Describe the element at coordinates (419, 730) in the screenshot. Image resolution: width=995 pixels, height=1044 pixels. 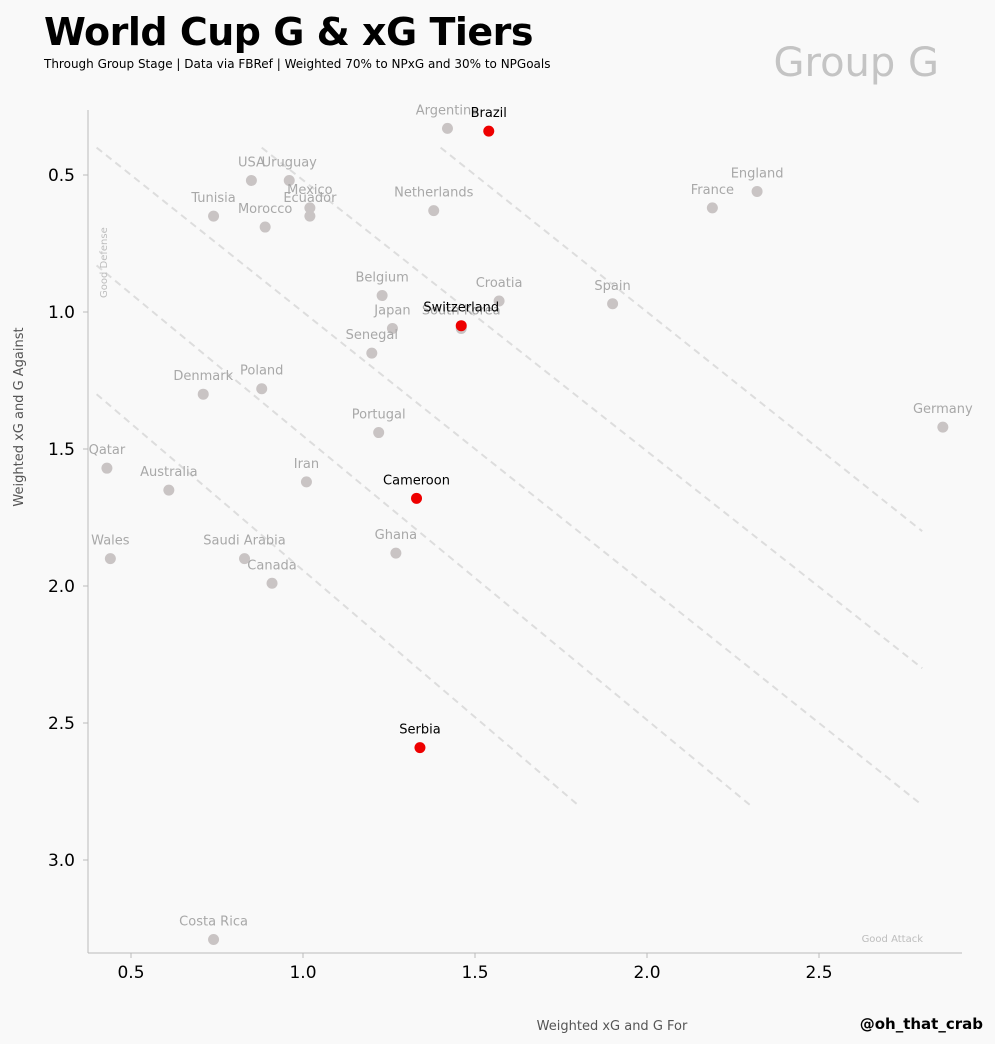
I see `label-serbia: Serbia` at that location.